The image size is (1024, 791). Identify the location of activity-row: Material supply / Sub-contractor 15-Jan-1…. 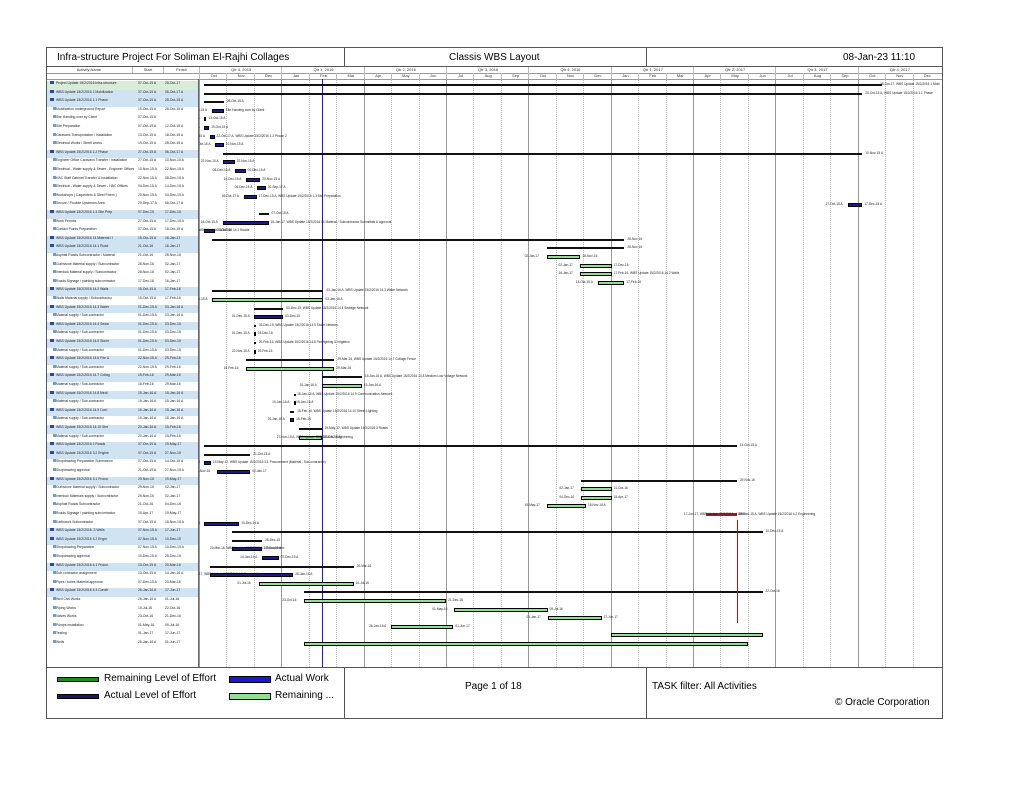
(122, 403).